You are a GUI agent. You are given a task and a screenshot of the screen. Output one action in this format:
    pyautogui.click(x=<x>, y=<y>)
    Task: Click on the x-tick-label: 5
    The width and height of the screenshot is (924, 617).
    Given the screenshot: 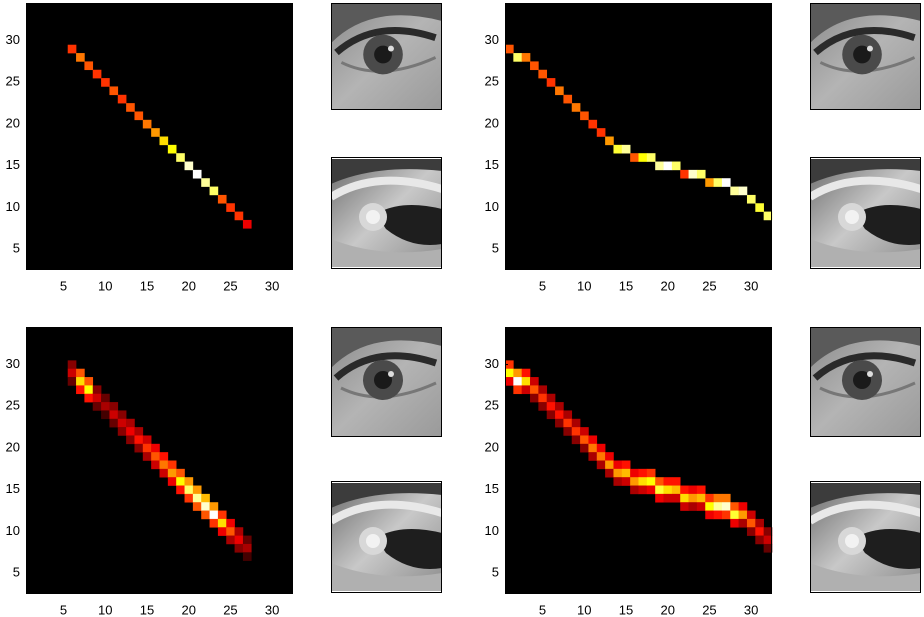 What is the action you would take?
    pyautogui.click(x=542, y=609)
    